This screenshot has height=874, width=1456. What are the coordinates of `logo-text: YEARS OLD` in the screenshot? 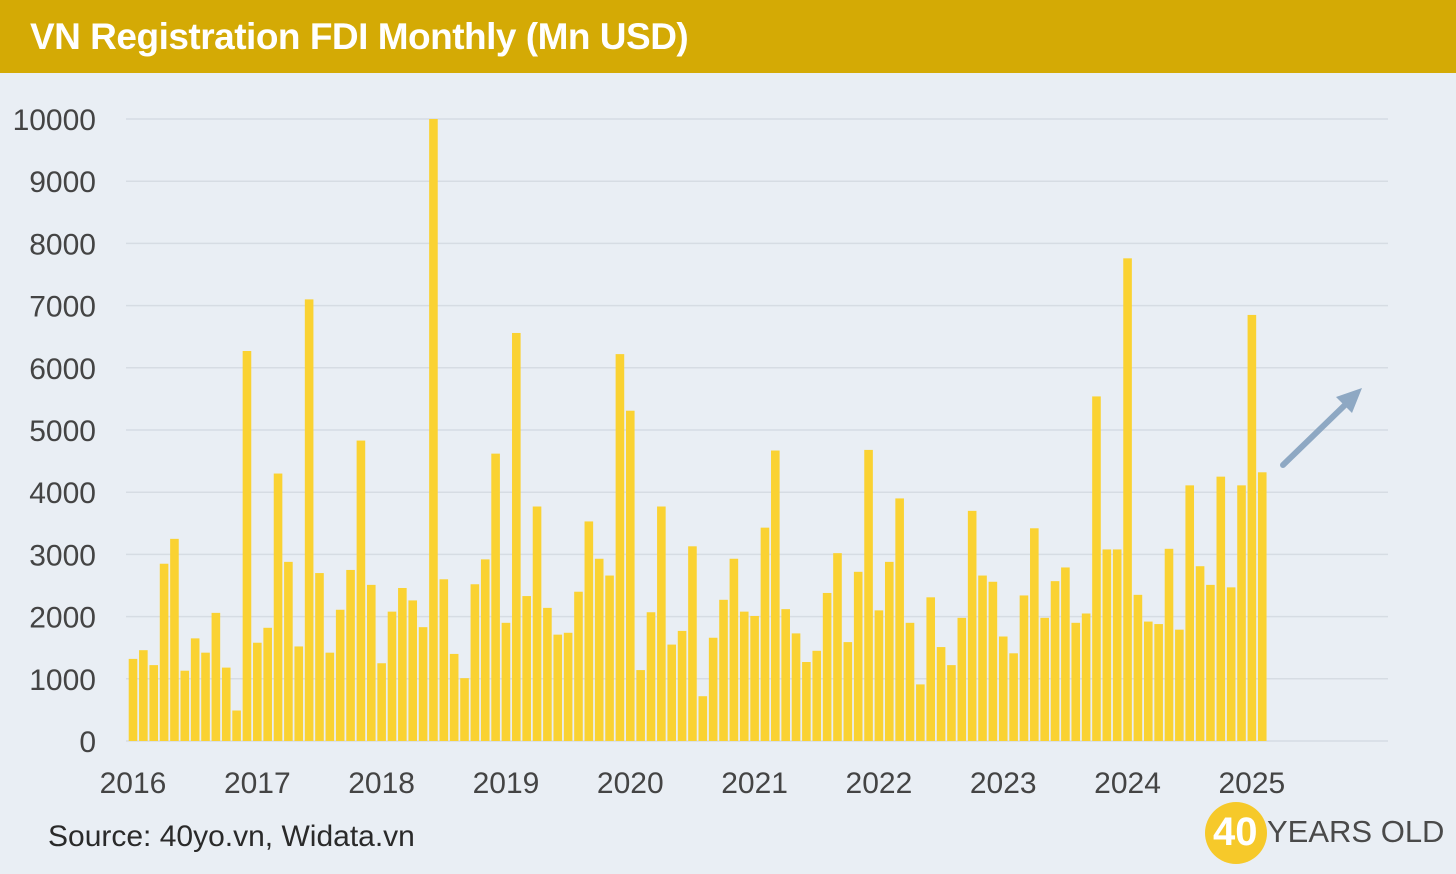 It's located at (1356, 831).